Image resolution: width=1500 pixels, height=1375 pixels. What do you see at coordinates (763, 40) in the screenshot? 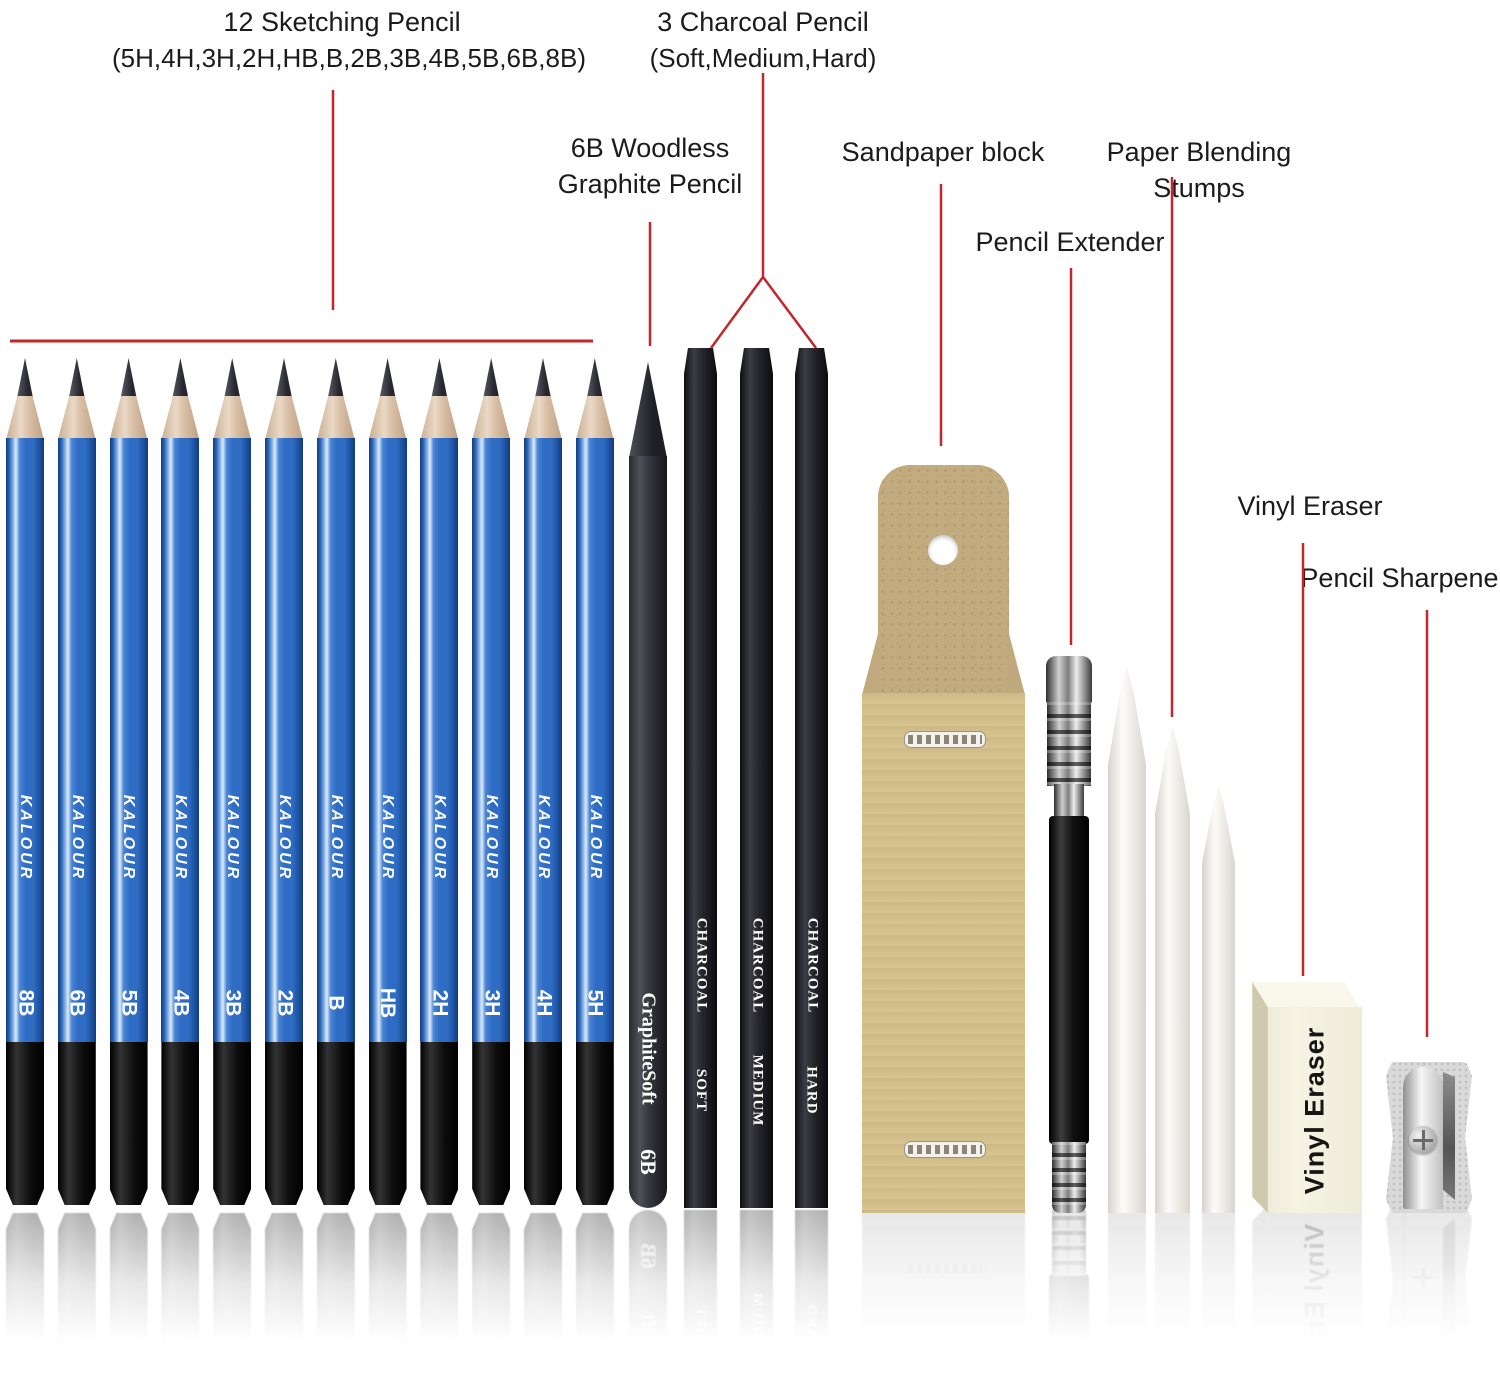
I see `label-charcoal-pencils: 3 Charcoal Pencil (Soft,Medium,Hard)` at bounding box center [763, 40].